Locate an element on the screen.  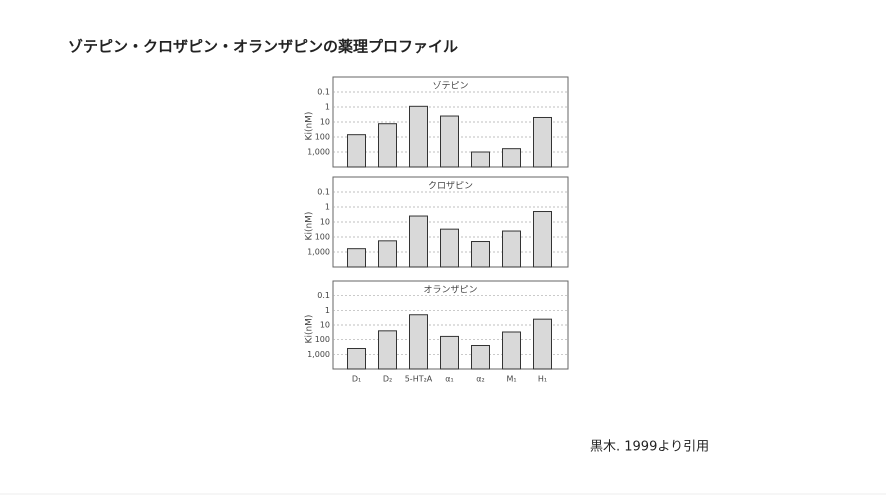
page-title: ゾテピン・クロザピン・オランザピンの薬理プロファイル is located at coordinates (263, 47).